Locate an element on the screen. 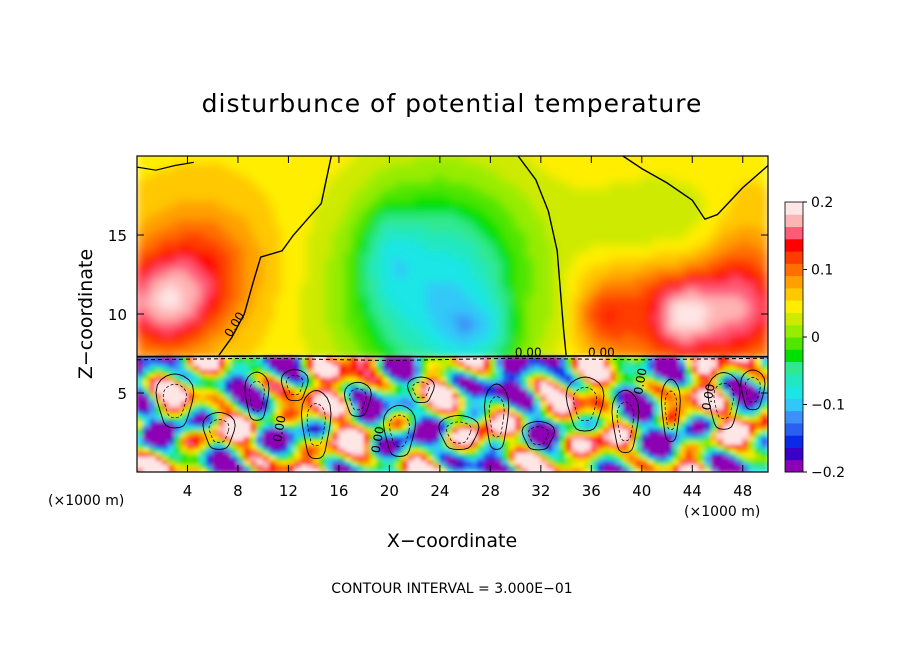 The width and height of the screenshot is (904, 654). x-tick-label: 8 is located at coordinates (238, 491).